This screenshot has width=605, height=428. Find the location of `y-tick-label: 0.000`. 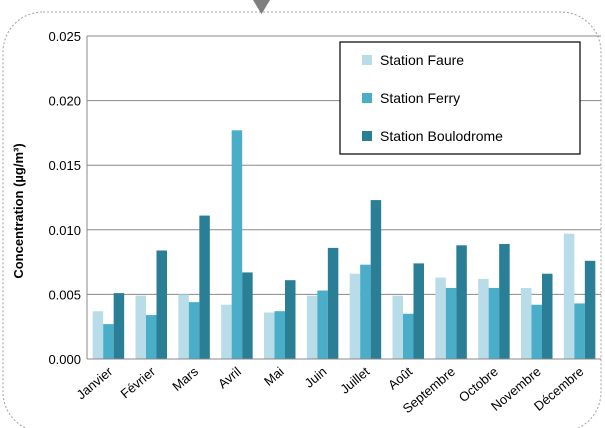

y-tick-label: 0.000 is located at coordinates (64, 359).